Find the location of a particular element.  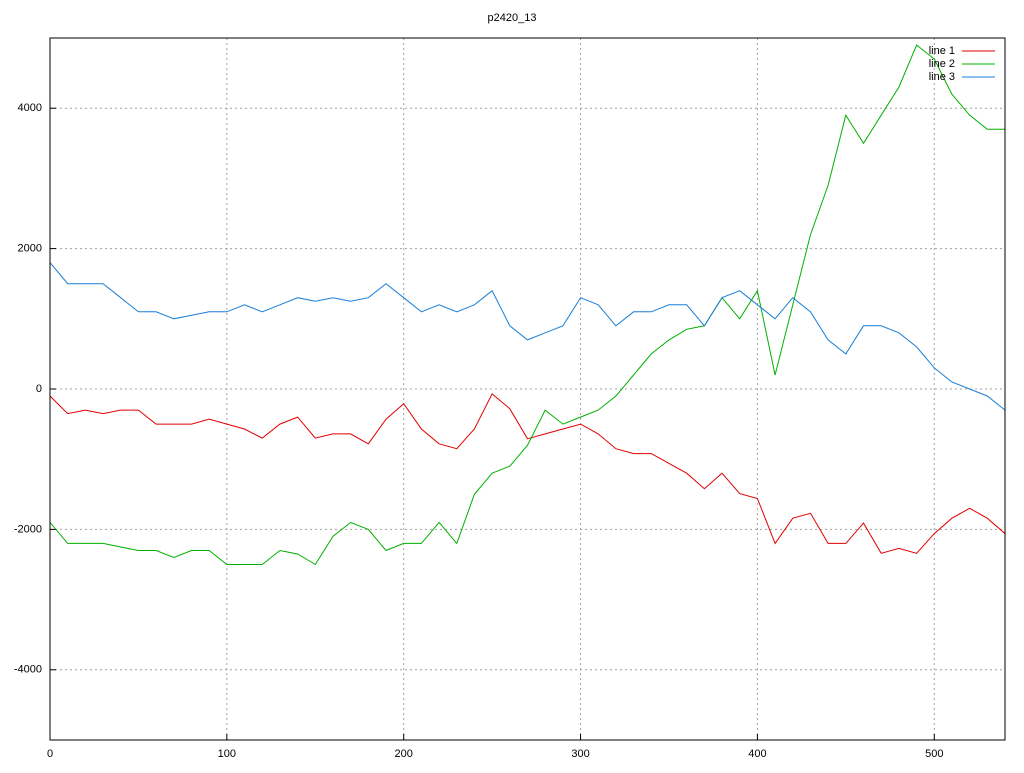

chart-title: p2420_13 is located at coordinates (512, 18).